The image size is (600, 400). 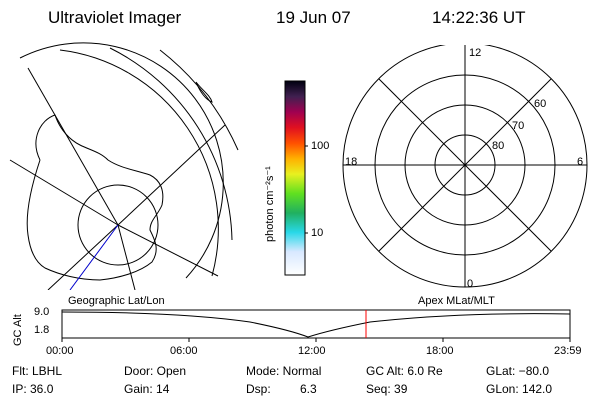 I want to click on gain-status: Gain: 14, so click(x=147, y=389).